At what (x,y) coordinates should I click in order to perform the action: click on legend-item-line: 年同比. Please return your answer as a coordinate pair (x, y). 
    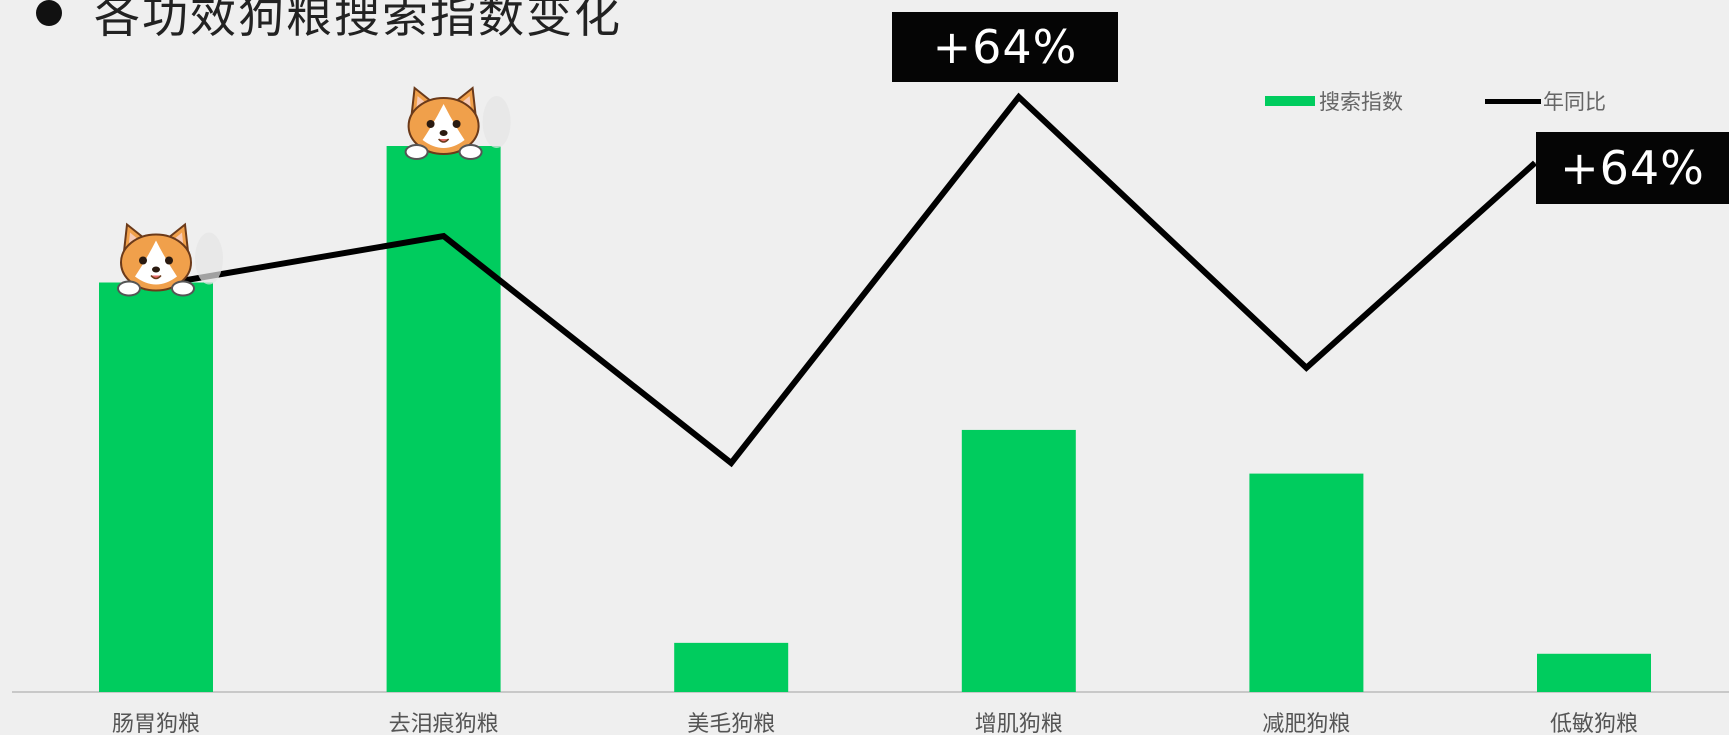
    Looking at the image, I should click on (1545, 101).